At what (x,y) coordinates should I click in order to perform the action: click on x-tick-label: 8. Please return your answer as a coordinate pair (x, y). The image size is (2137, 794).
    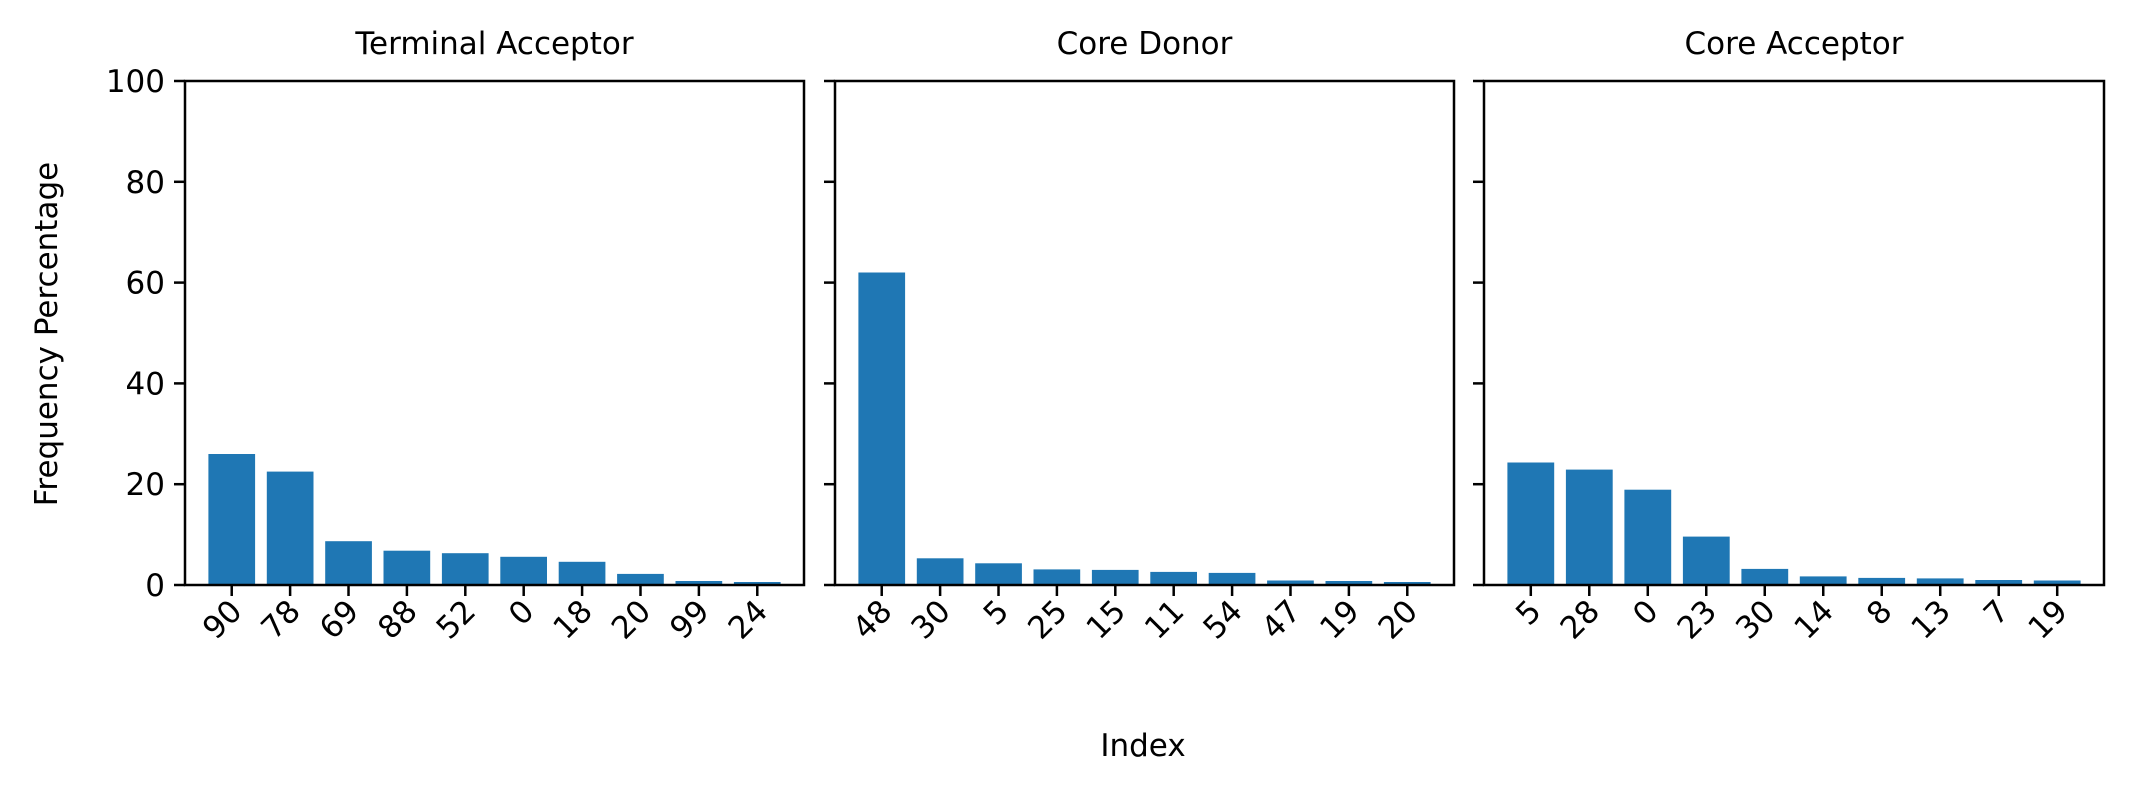
    Looking at the image, I should click on (1879, 612).